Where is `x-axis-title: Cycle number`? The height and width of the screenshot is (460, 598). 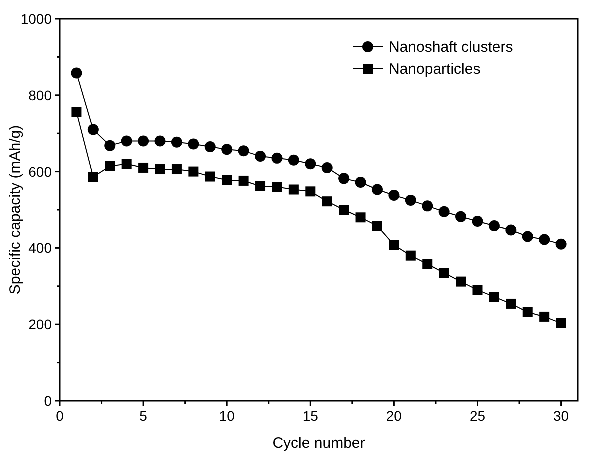
x-axis-title: Cycle number is located at coordinates (319, 443).